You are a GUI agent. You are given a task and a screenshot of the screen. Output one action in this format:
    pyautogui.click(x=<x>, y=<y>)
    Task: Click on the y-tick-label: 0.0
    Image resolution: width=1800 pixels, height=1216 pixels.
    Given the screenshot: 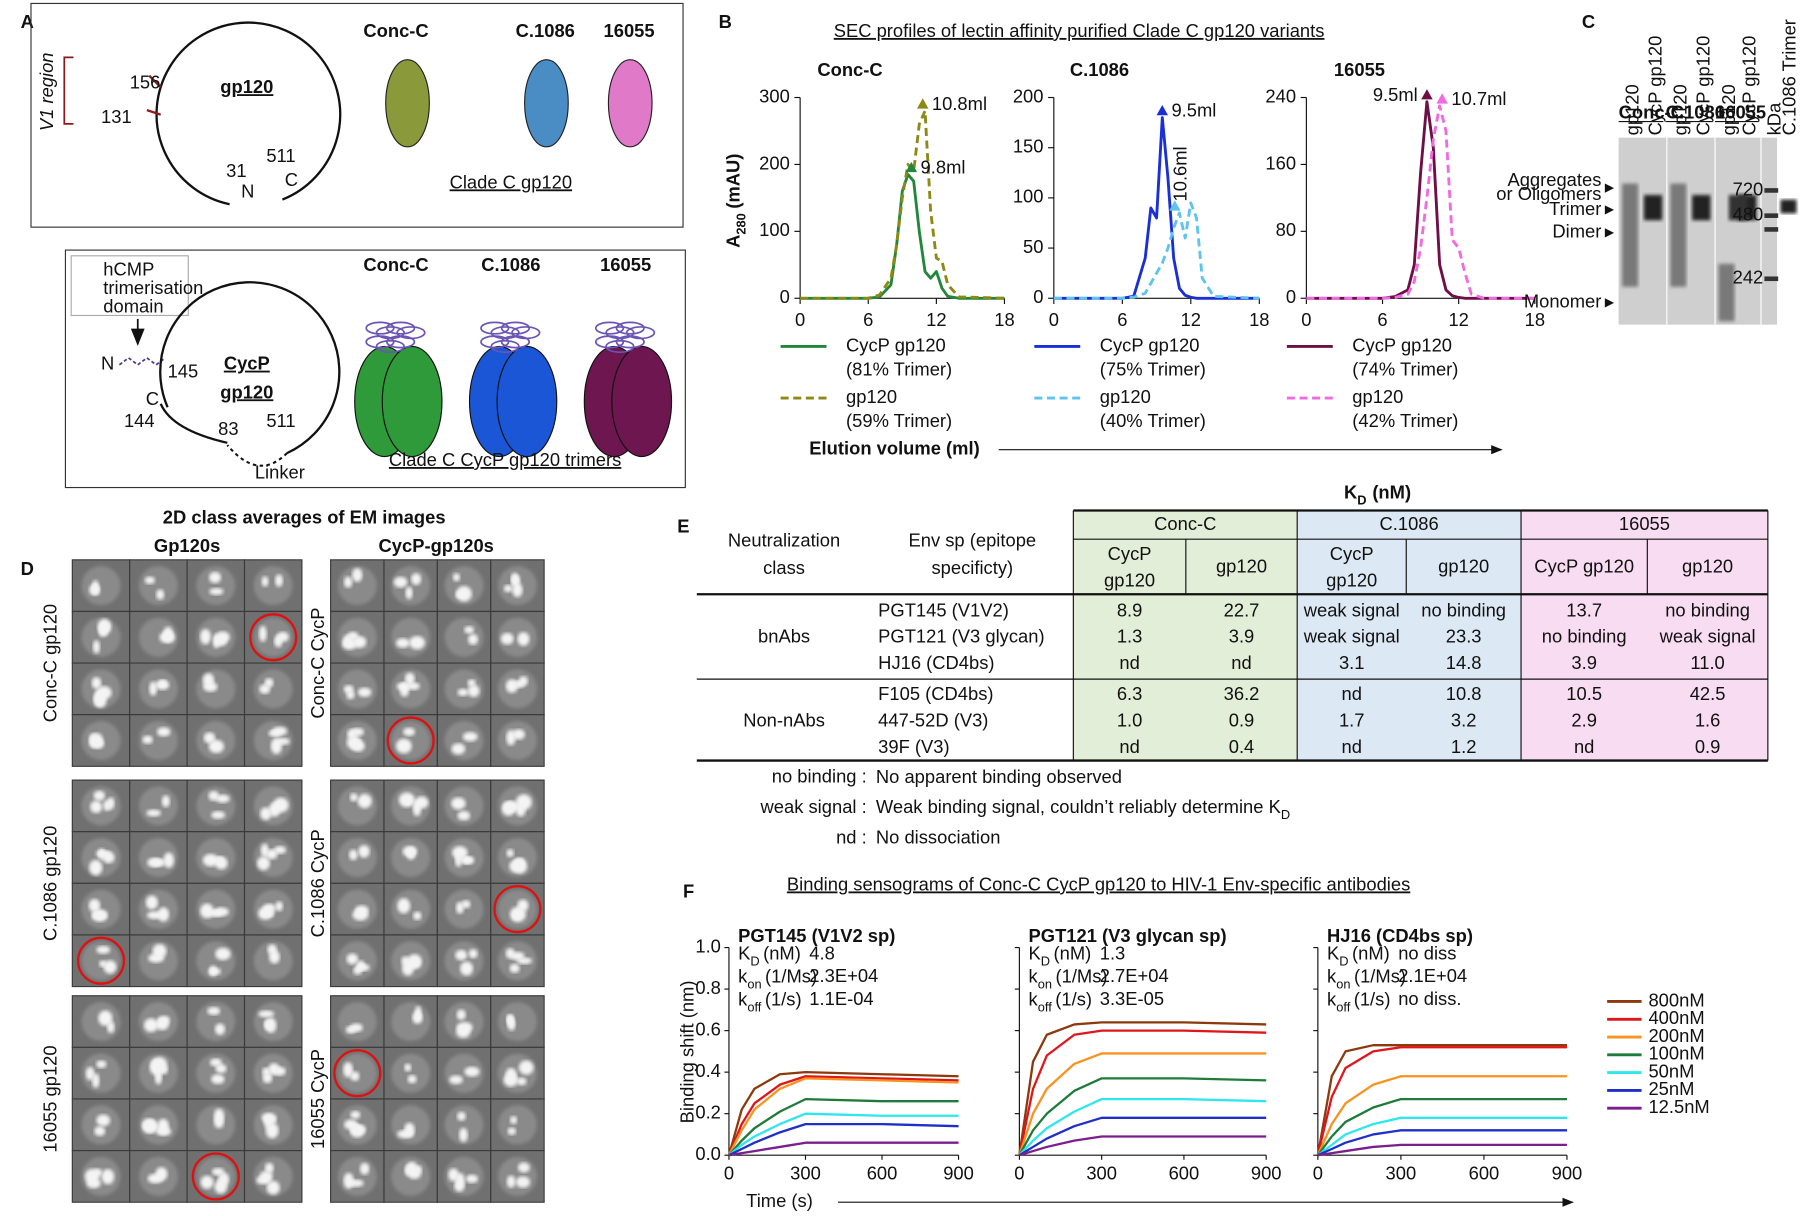 What is the action you would take?
    pyautogui.click(x=708, y=1153)
    